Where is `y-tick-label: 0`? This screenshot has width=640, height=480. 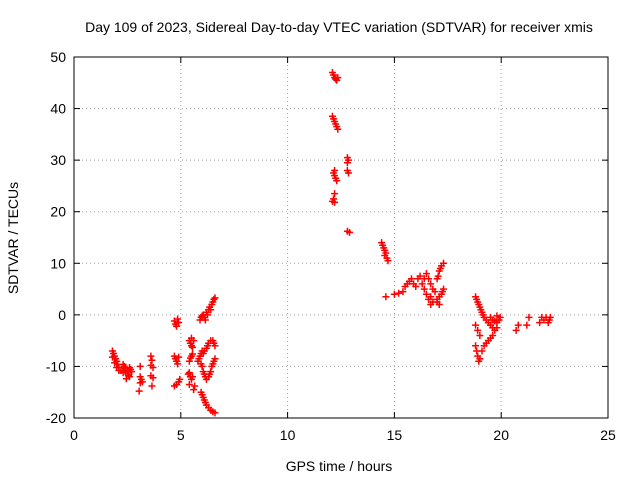
y-tick-label: 0 is located at coordinates (62, 315).